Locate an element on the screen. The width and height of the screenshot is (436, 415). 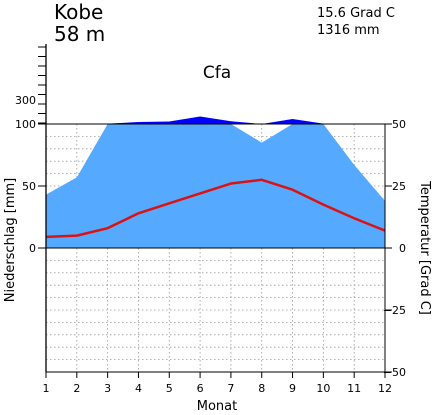
temperature-line is located at coordinates (215, 208).